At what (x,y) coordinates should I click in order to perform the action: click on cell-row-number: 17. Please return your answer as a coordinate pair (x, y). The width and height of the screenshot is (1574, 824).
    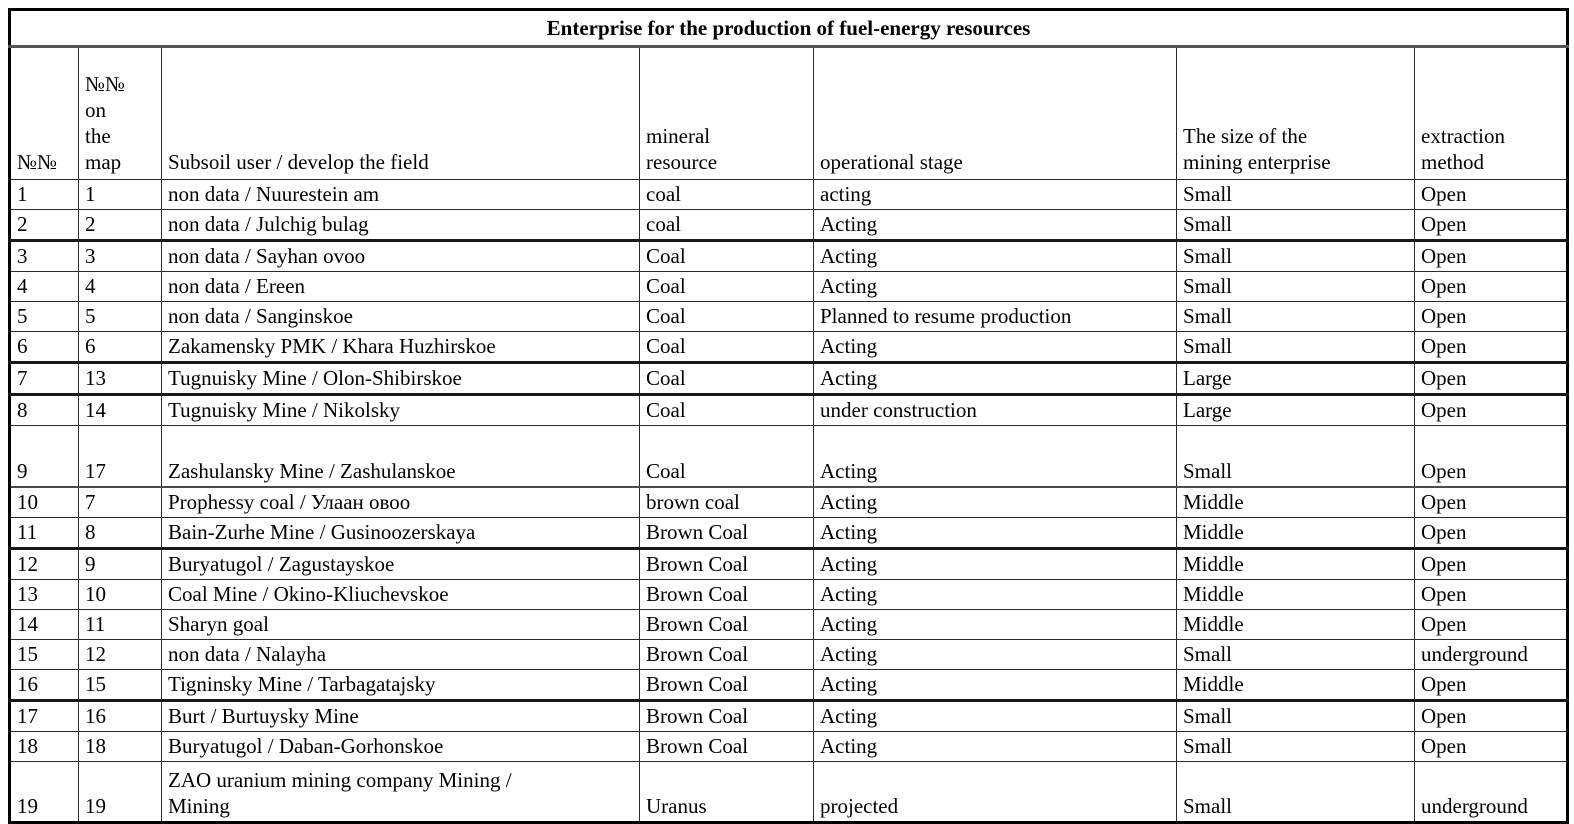
    Looking at the image, I should click on (44, 715).